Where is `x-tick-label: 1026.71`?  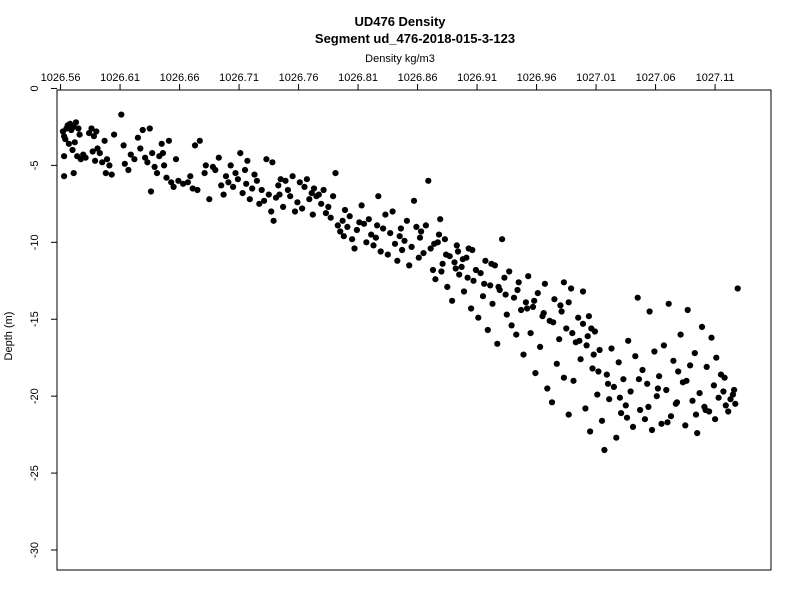 x-tick-label: 1026.71 is located at coordinates (239, 78).